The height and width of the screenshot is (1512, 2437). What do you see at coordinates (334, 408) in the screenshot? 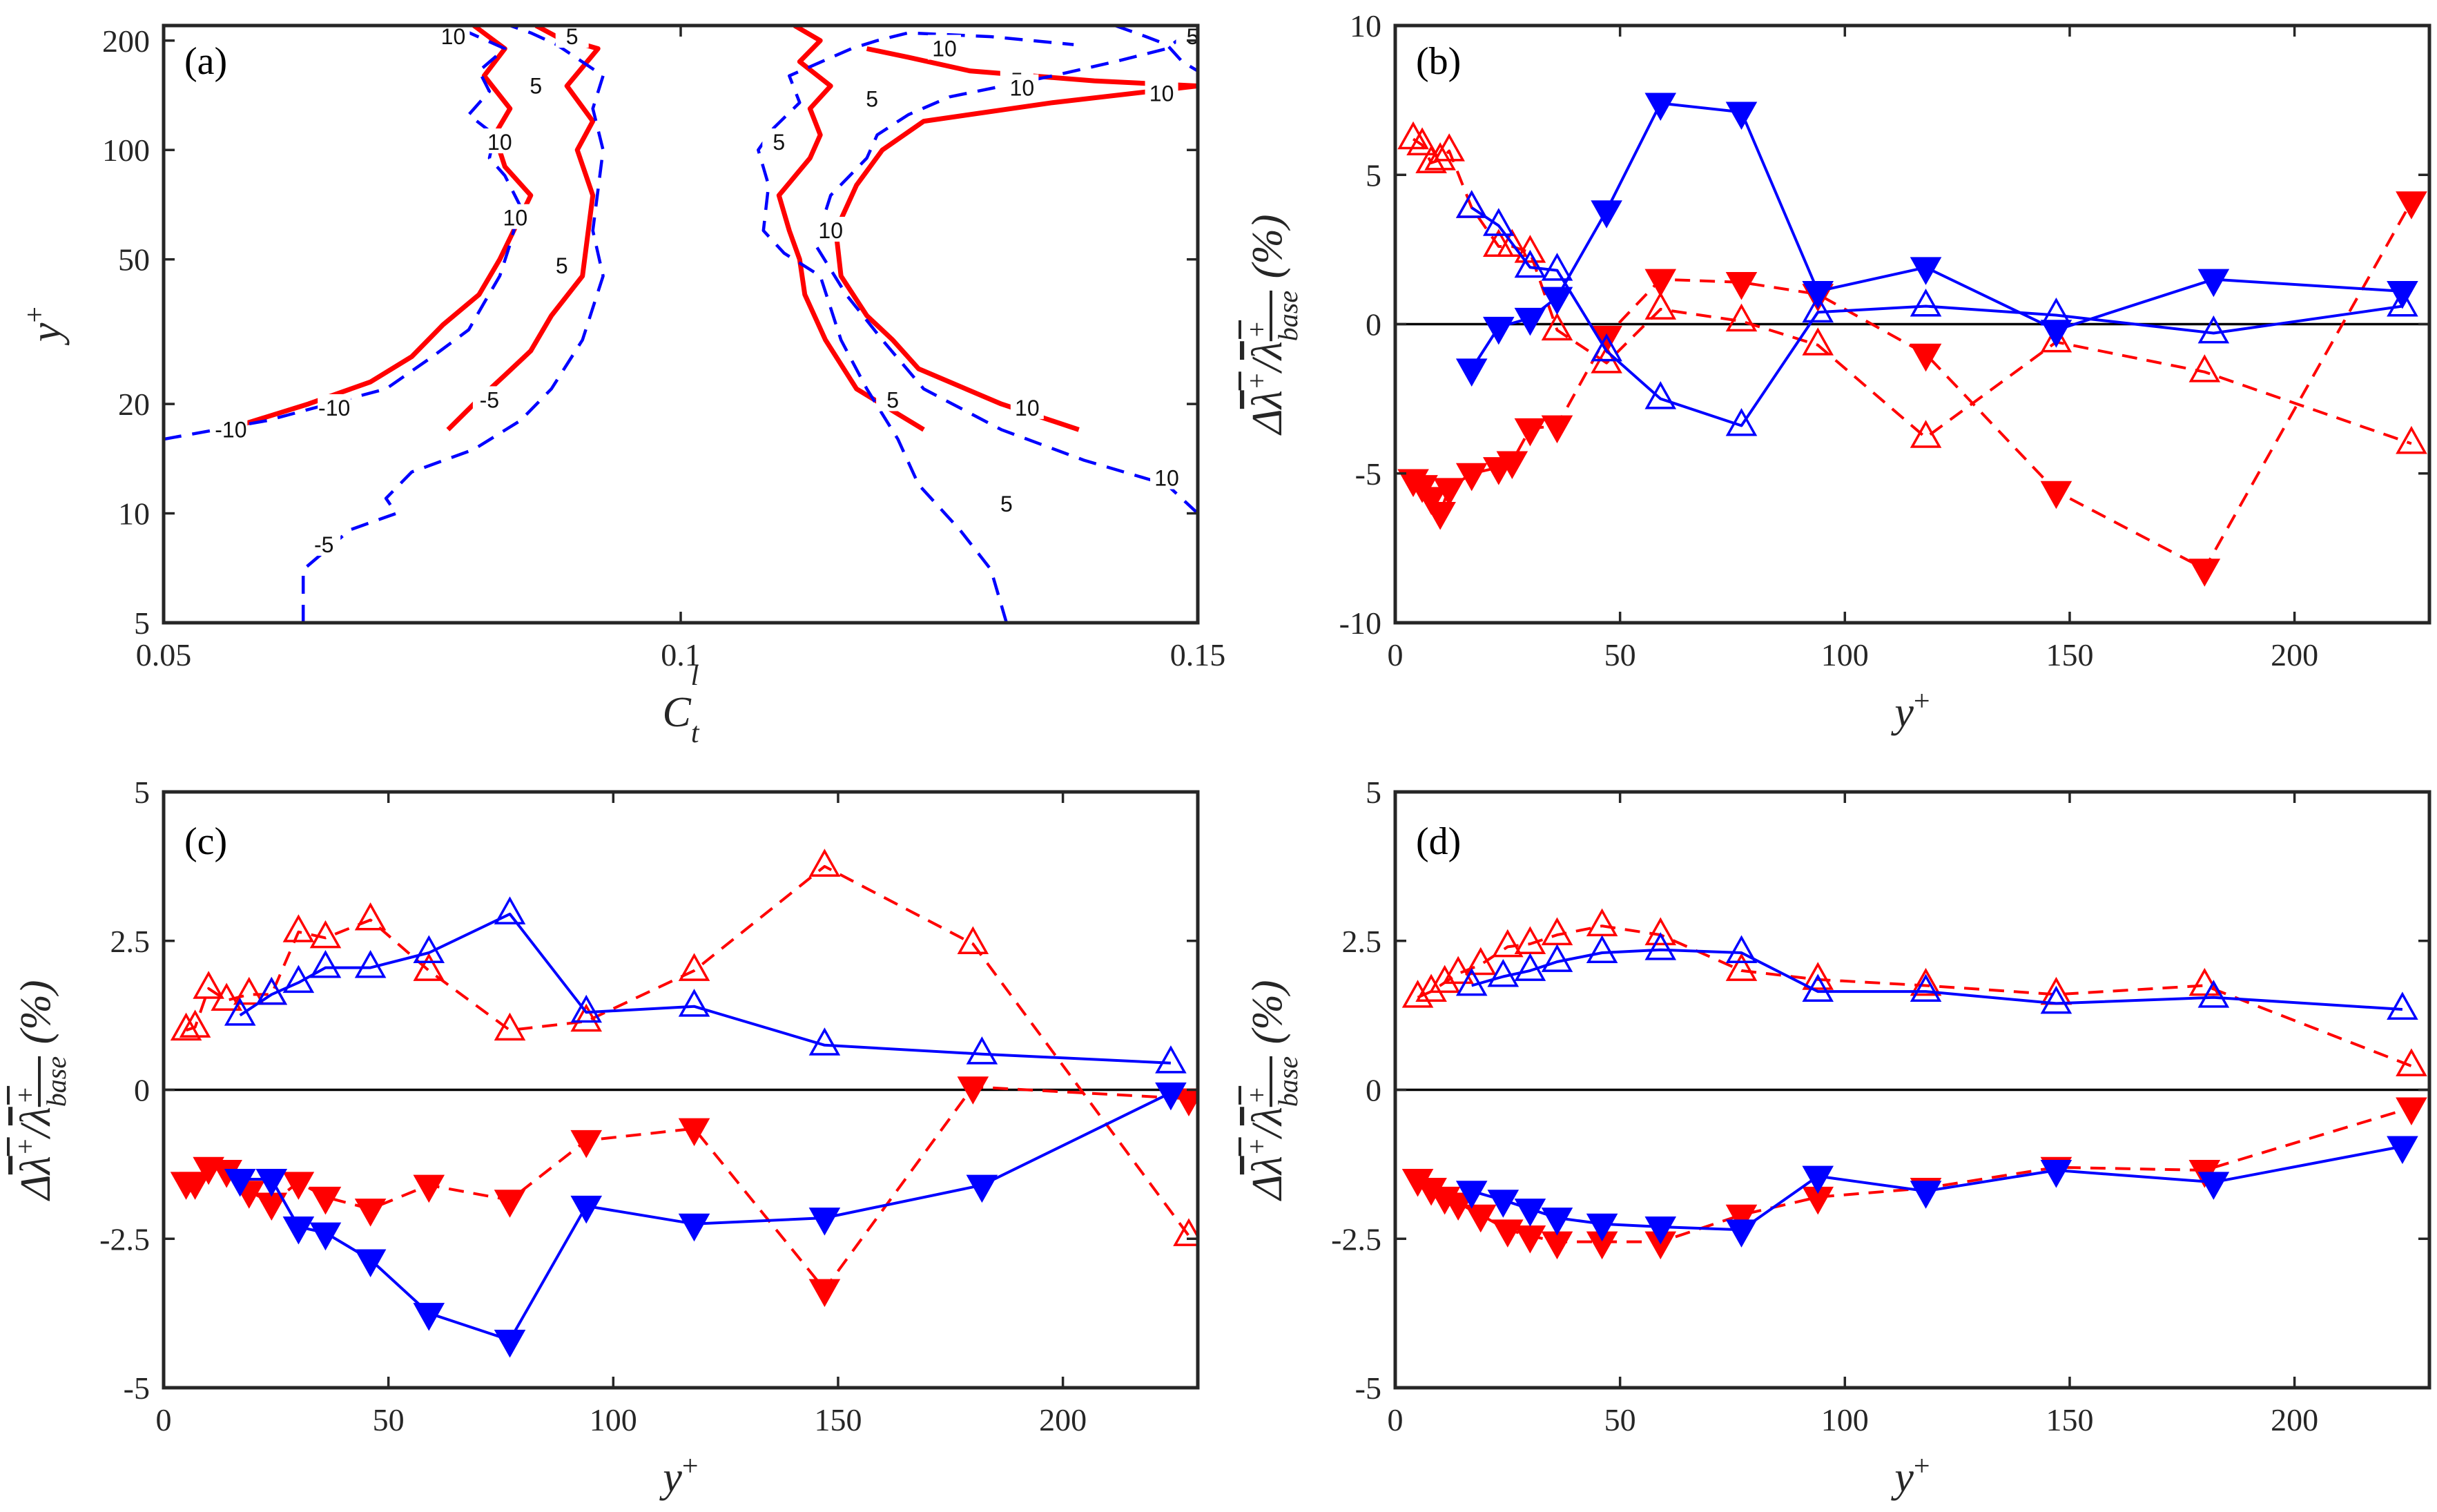
I see `contour-label: -10` at bounding box center [334, 408].